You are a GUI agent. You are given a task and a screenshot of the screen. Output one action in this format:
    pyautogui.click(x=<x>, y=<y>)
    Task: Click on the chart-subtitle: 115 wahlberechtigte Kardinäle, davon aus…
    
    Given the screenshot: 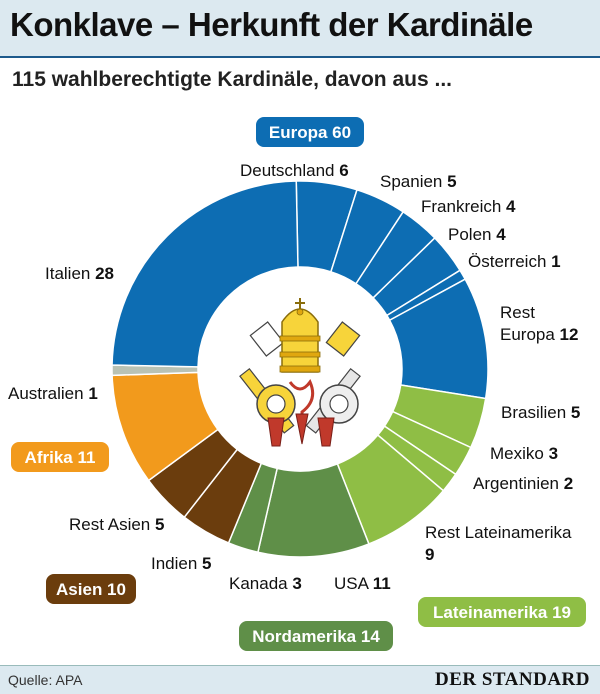 What is the action you would take?
    pyautogui.click(x=232, y=79)
    